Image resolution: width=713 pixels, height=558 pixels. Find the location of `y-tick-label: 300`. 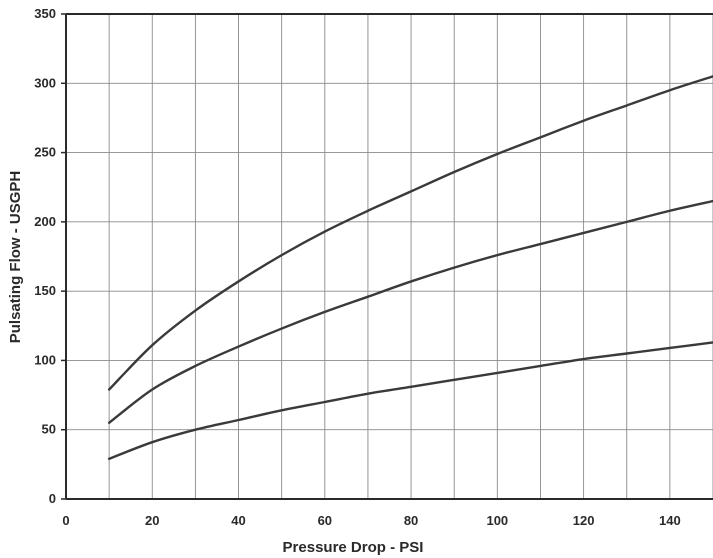

y-tick-label: 300 is located at coordinates (45, 82).